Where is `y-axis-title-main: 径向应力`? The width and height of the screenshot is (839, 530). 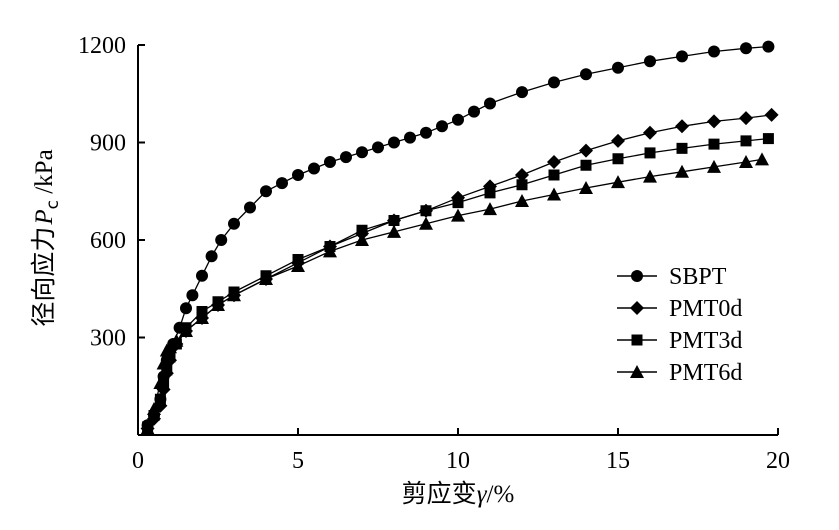
y-axis-title-main: 径向应力 is located at coordinates (43, 277).